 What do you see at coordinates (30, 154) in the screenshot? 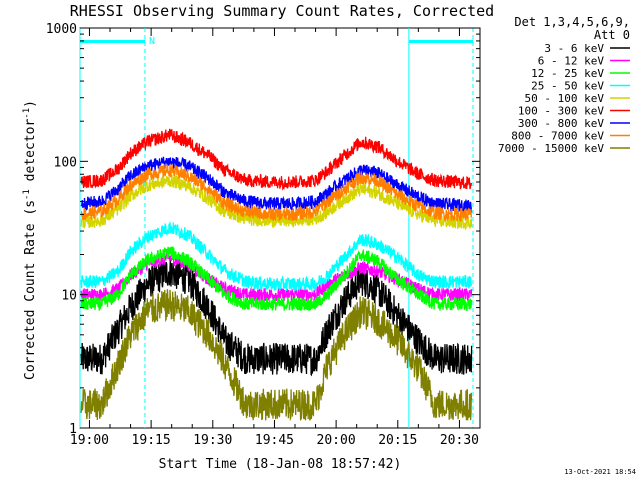
I see `y-axis-label-mid: detector` at bounding box center [30, 154].